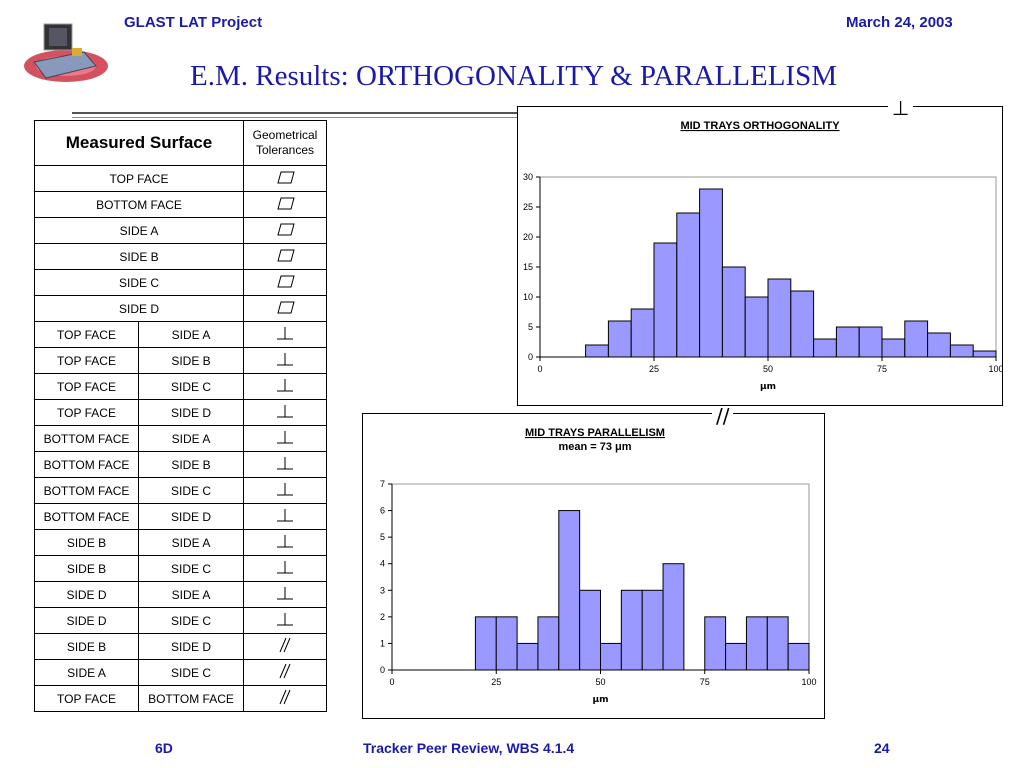 The height and width of the screenshot is (768, 1024). I want to click on ortho-title: MID TRAYS ORTHOGONALITY, so click(760, 126).